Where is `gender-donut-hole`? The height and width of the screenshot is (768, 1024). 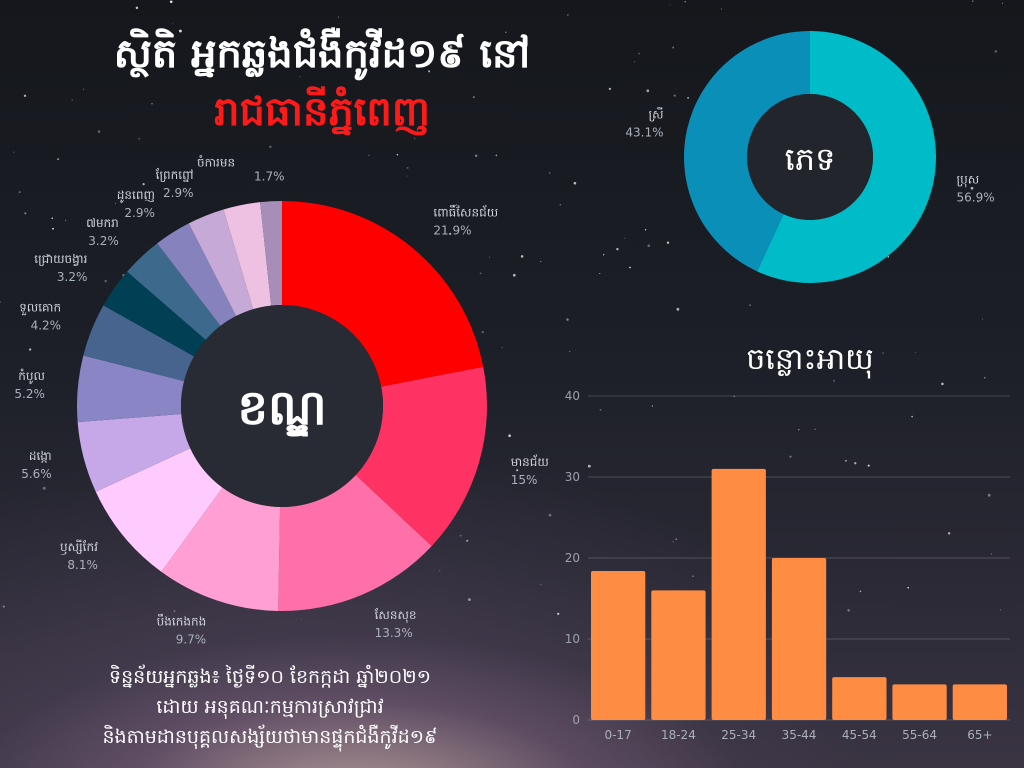 gender-donut-hole is located at coordinates (810, 157).